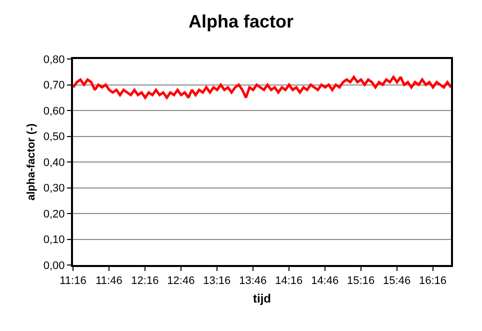 The height and width of the screenshot is (331, 482). Describe the element at coordinates (262, 299) in the screenshot. I see `x-axis-title: tijd` at that location.